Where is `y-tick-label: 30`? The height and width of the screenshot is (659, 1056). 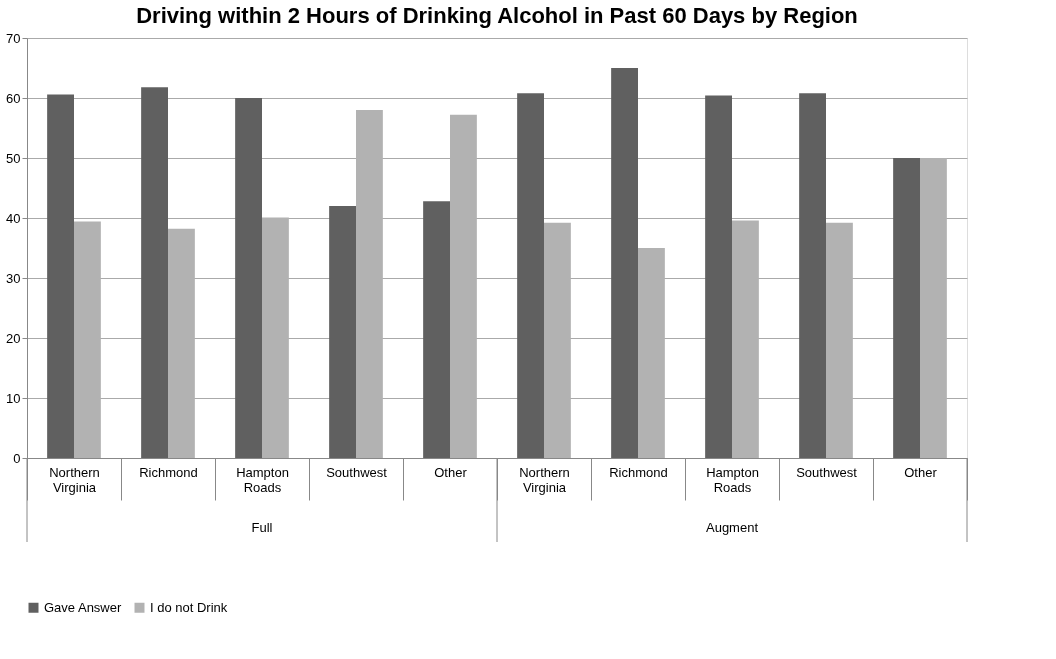 y-tick-label: 30 is located at coordinates (13, 278).